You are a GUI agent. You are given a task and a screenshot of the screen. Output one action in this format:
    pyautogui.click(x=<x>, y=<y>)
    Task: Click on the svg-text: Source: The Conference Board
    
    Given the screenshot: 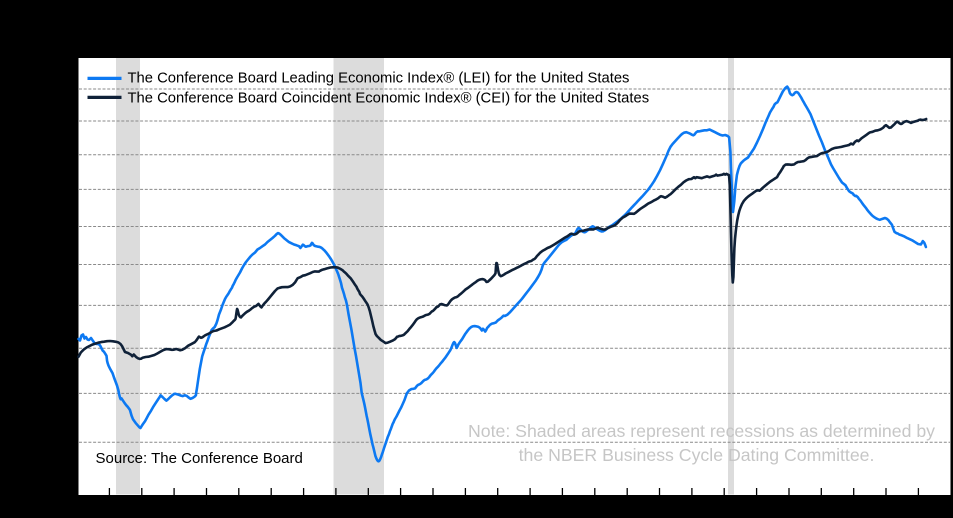 What is the action you would take?
    pyautogui.click(x=199, y=458)
    